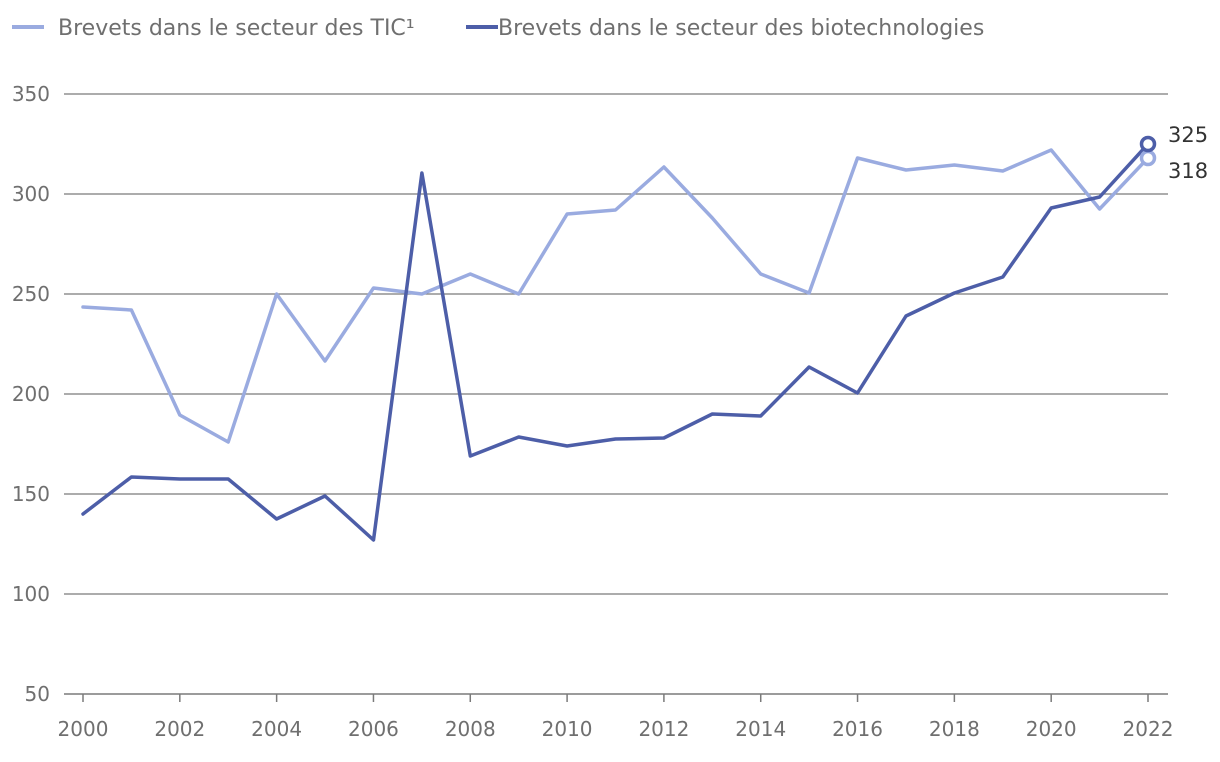 The height and width of the screenshot is (762, 1220). Describe the element at coordinates (31, 94) in the screenshot. I see `y-tick-label: 350` at that location.